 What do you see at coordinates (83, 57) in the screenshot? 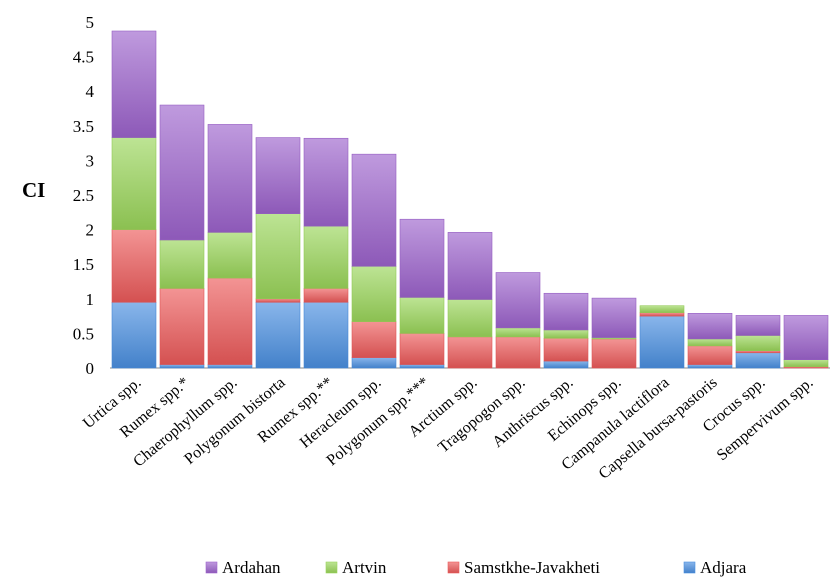
I see `y-tick-label: 4.5` at bounding box center [83, 57].